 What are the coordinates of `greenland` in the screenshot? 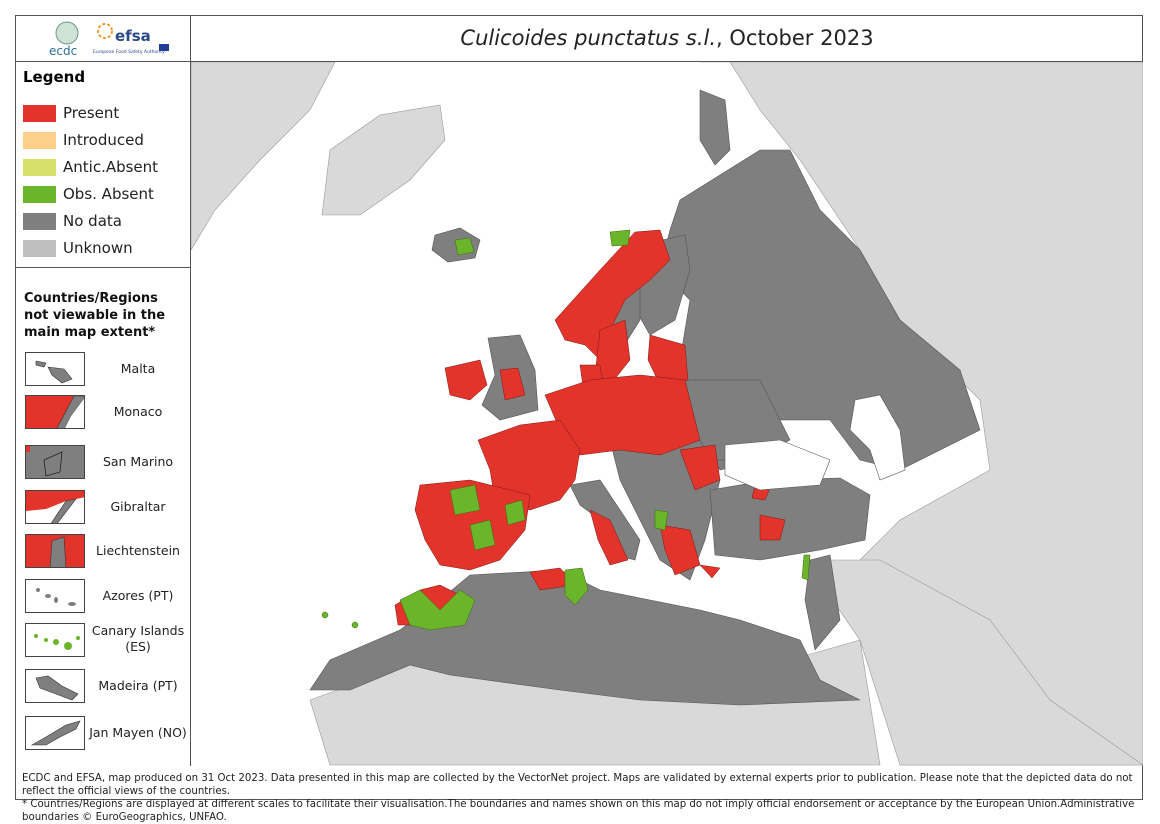 It's located at (263, 156).